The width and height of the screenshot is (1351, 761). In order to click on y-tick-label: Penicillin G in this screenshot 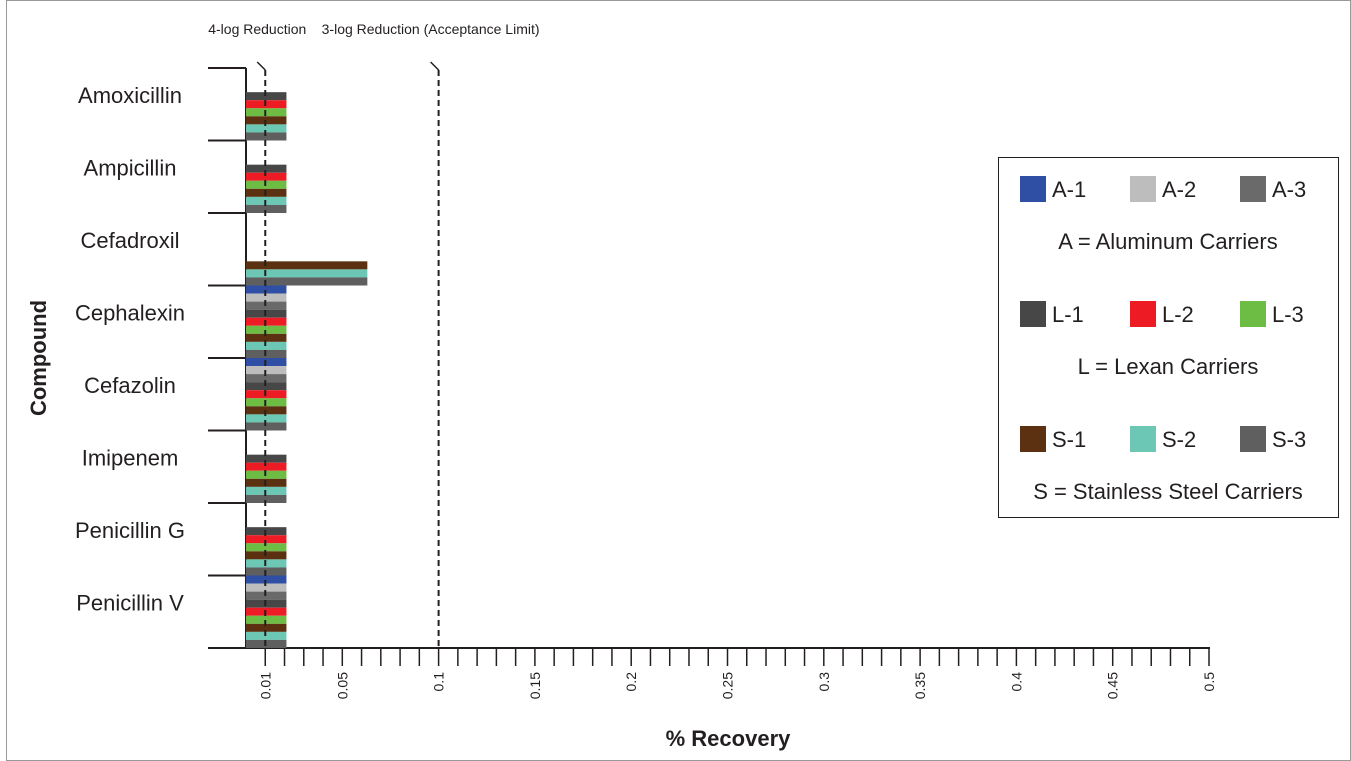, I will do `click(130, 530)`.